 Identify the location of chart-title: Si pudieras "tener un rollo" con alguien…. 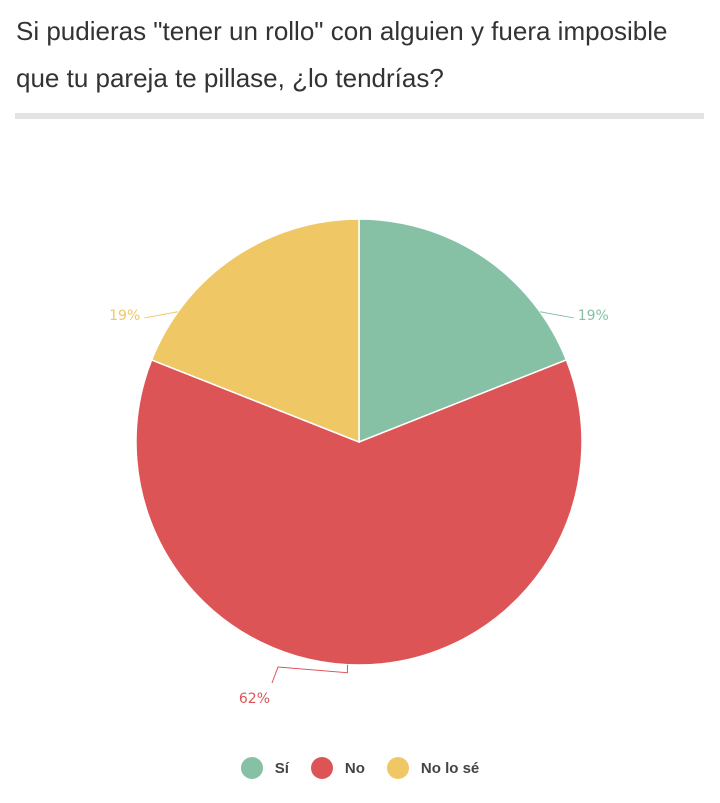
(342, 54).